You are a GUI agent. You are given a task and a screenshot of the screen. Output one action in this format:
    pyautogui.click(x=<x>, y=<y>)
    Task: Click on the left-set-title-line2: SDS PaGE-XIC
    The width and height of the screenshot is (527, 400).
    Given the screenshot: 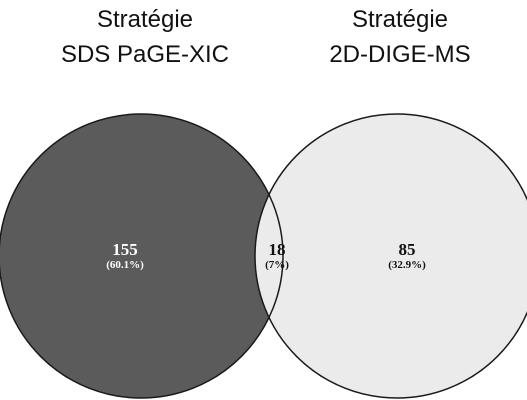 What is the action you would take?
    pyautogui.click(x=145, y=54)
    